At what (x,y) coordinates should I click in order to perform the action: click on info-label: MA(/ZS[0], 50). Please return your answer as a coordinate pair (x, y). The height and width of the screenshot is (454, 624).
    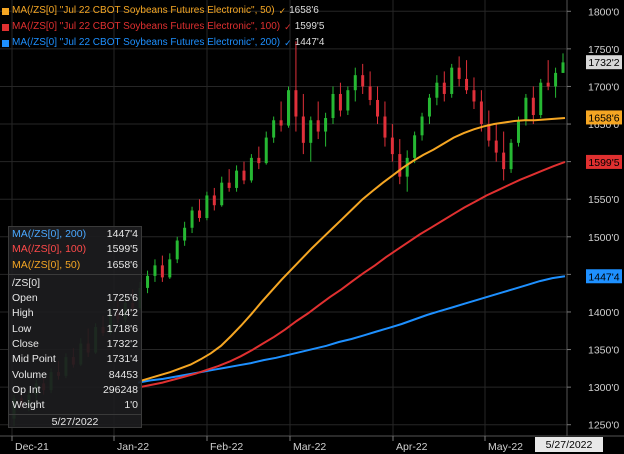
    Looking at the image, I should click on (46, 264).